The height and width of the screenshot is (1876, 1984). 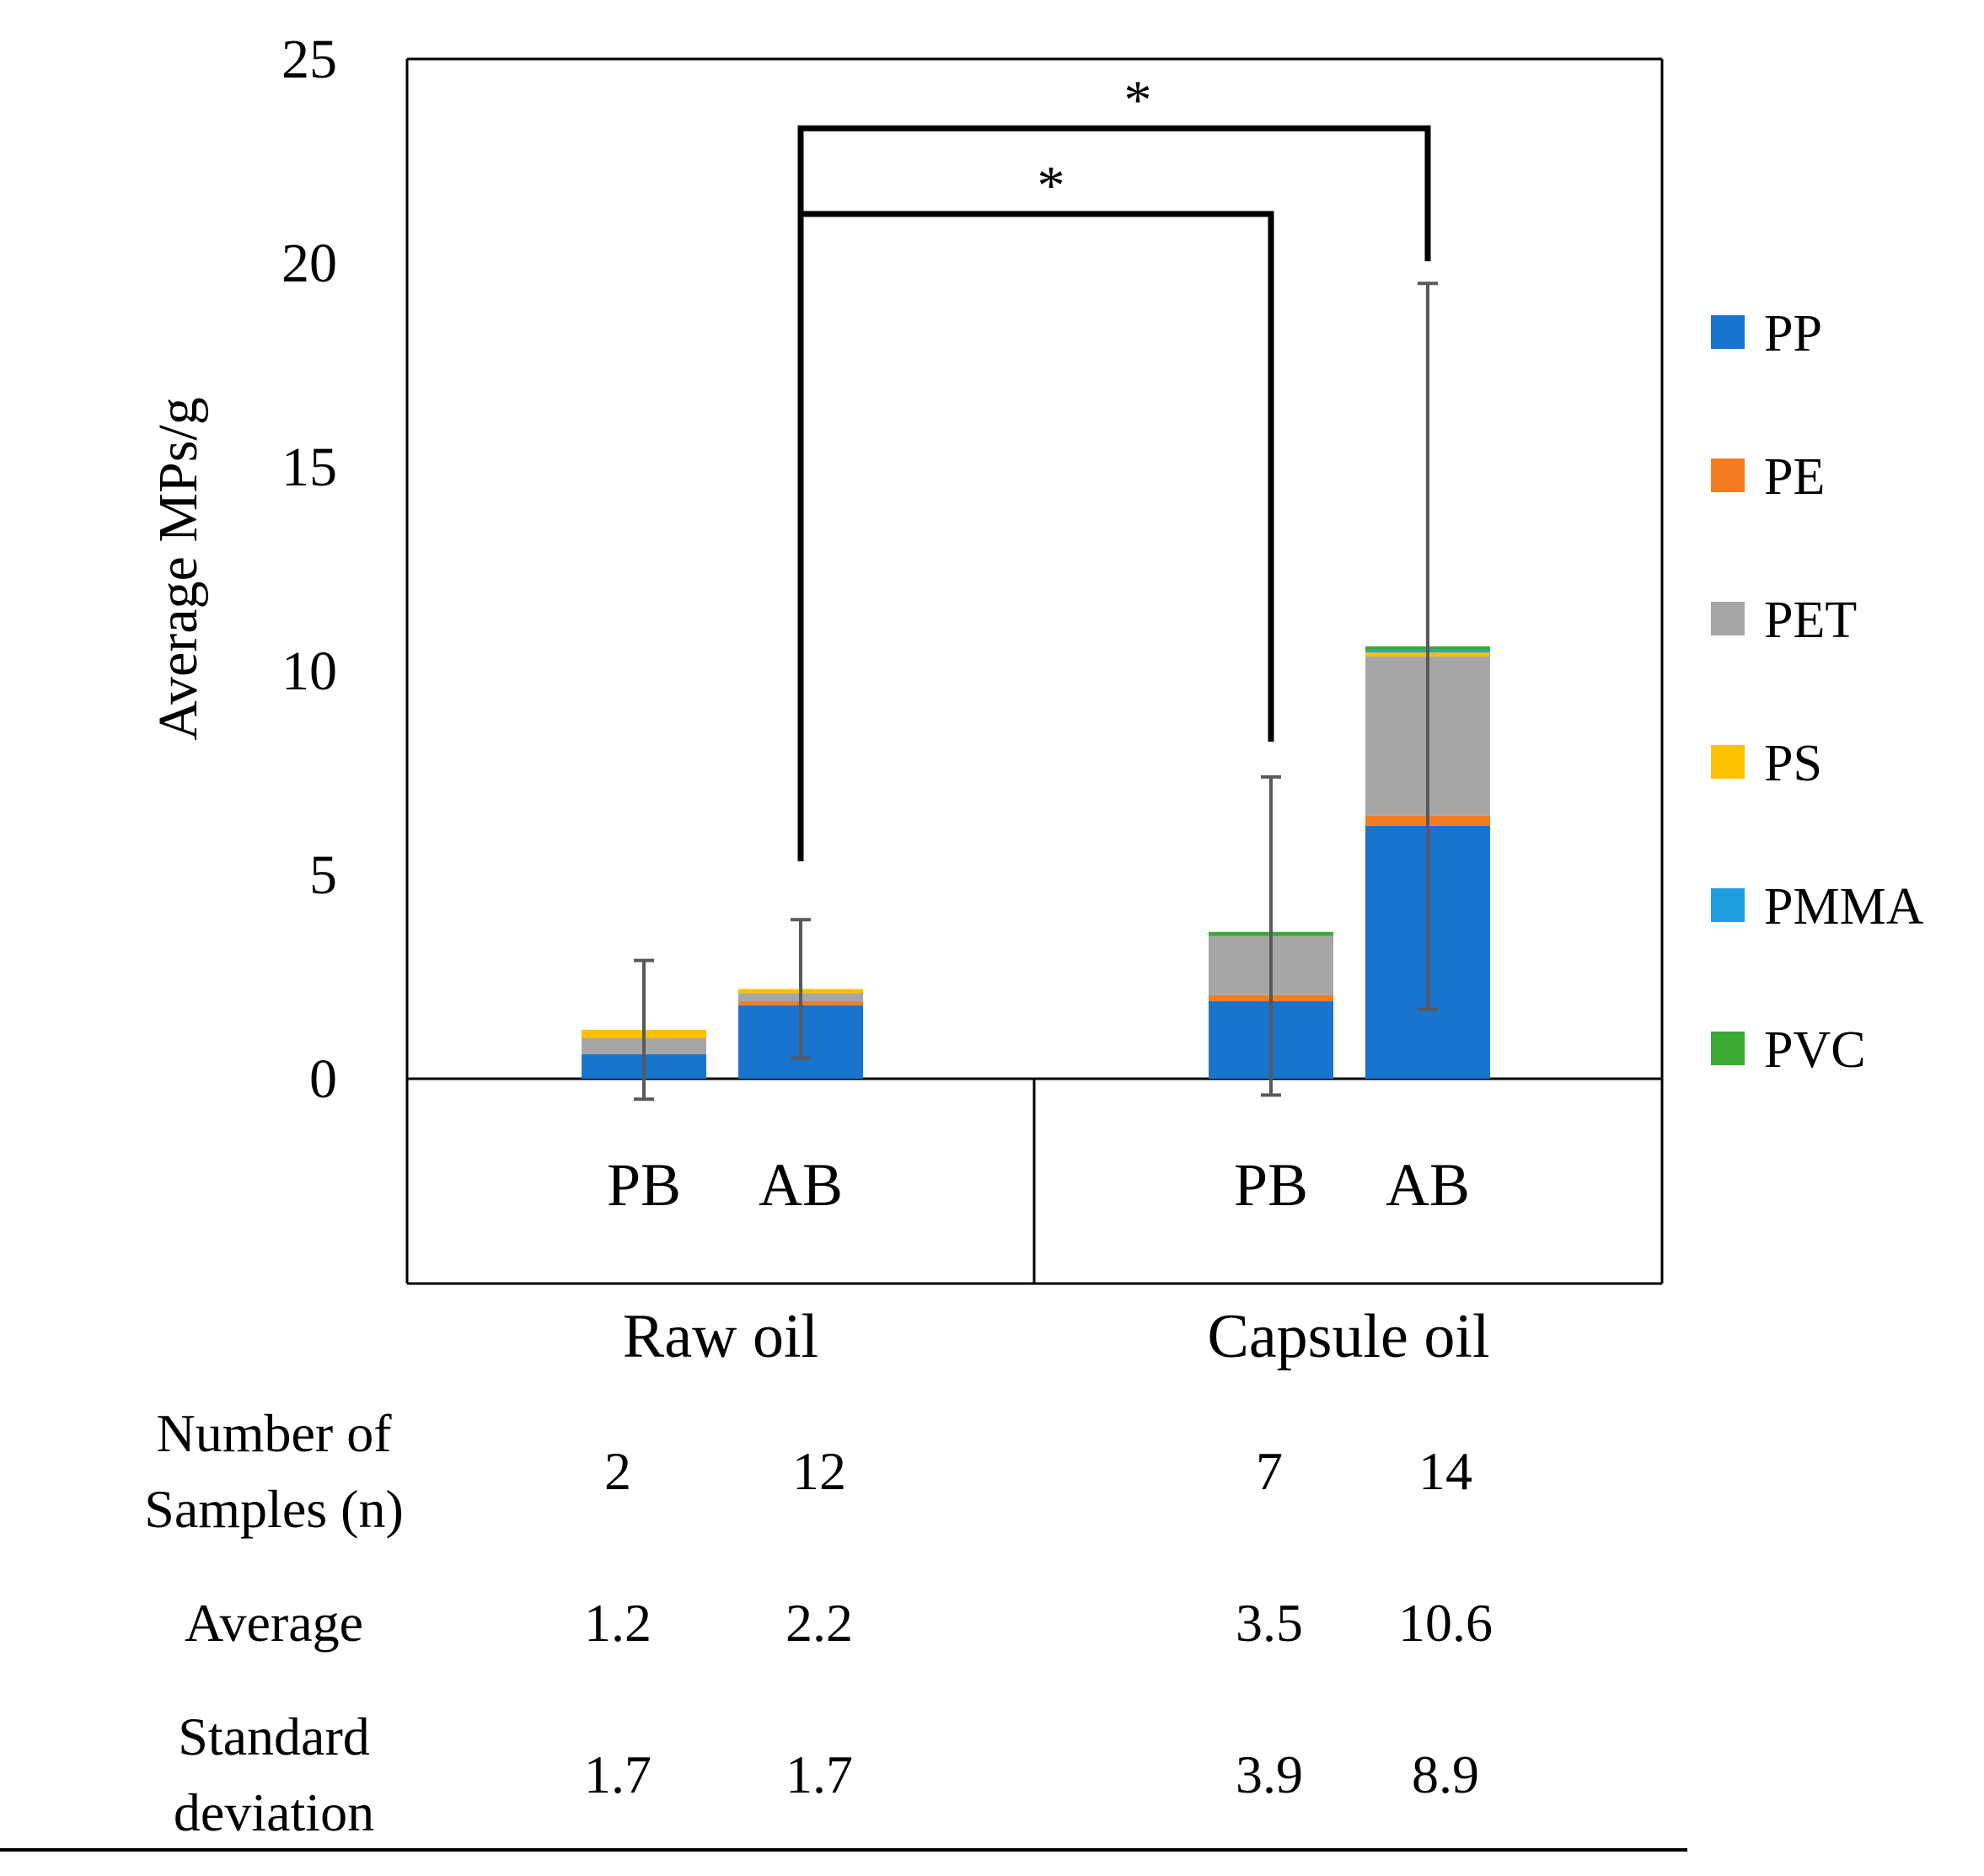 What do you see at coordinates (1036, 862) in the screenshot?
I see `bars` at bounding box center [1036, 862].